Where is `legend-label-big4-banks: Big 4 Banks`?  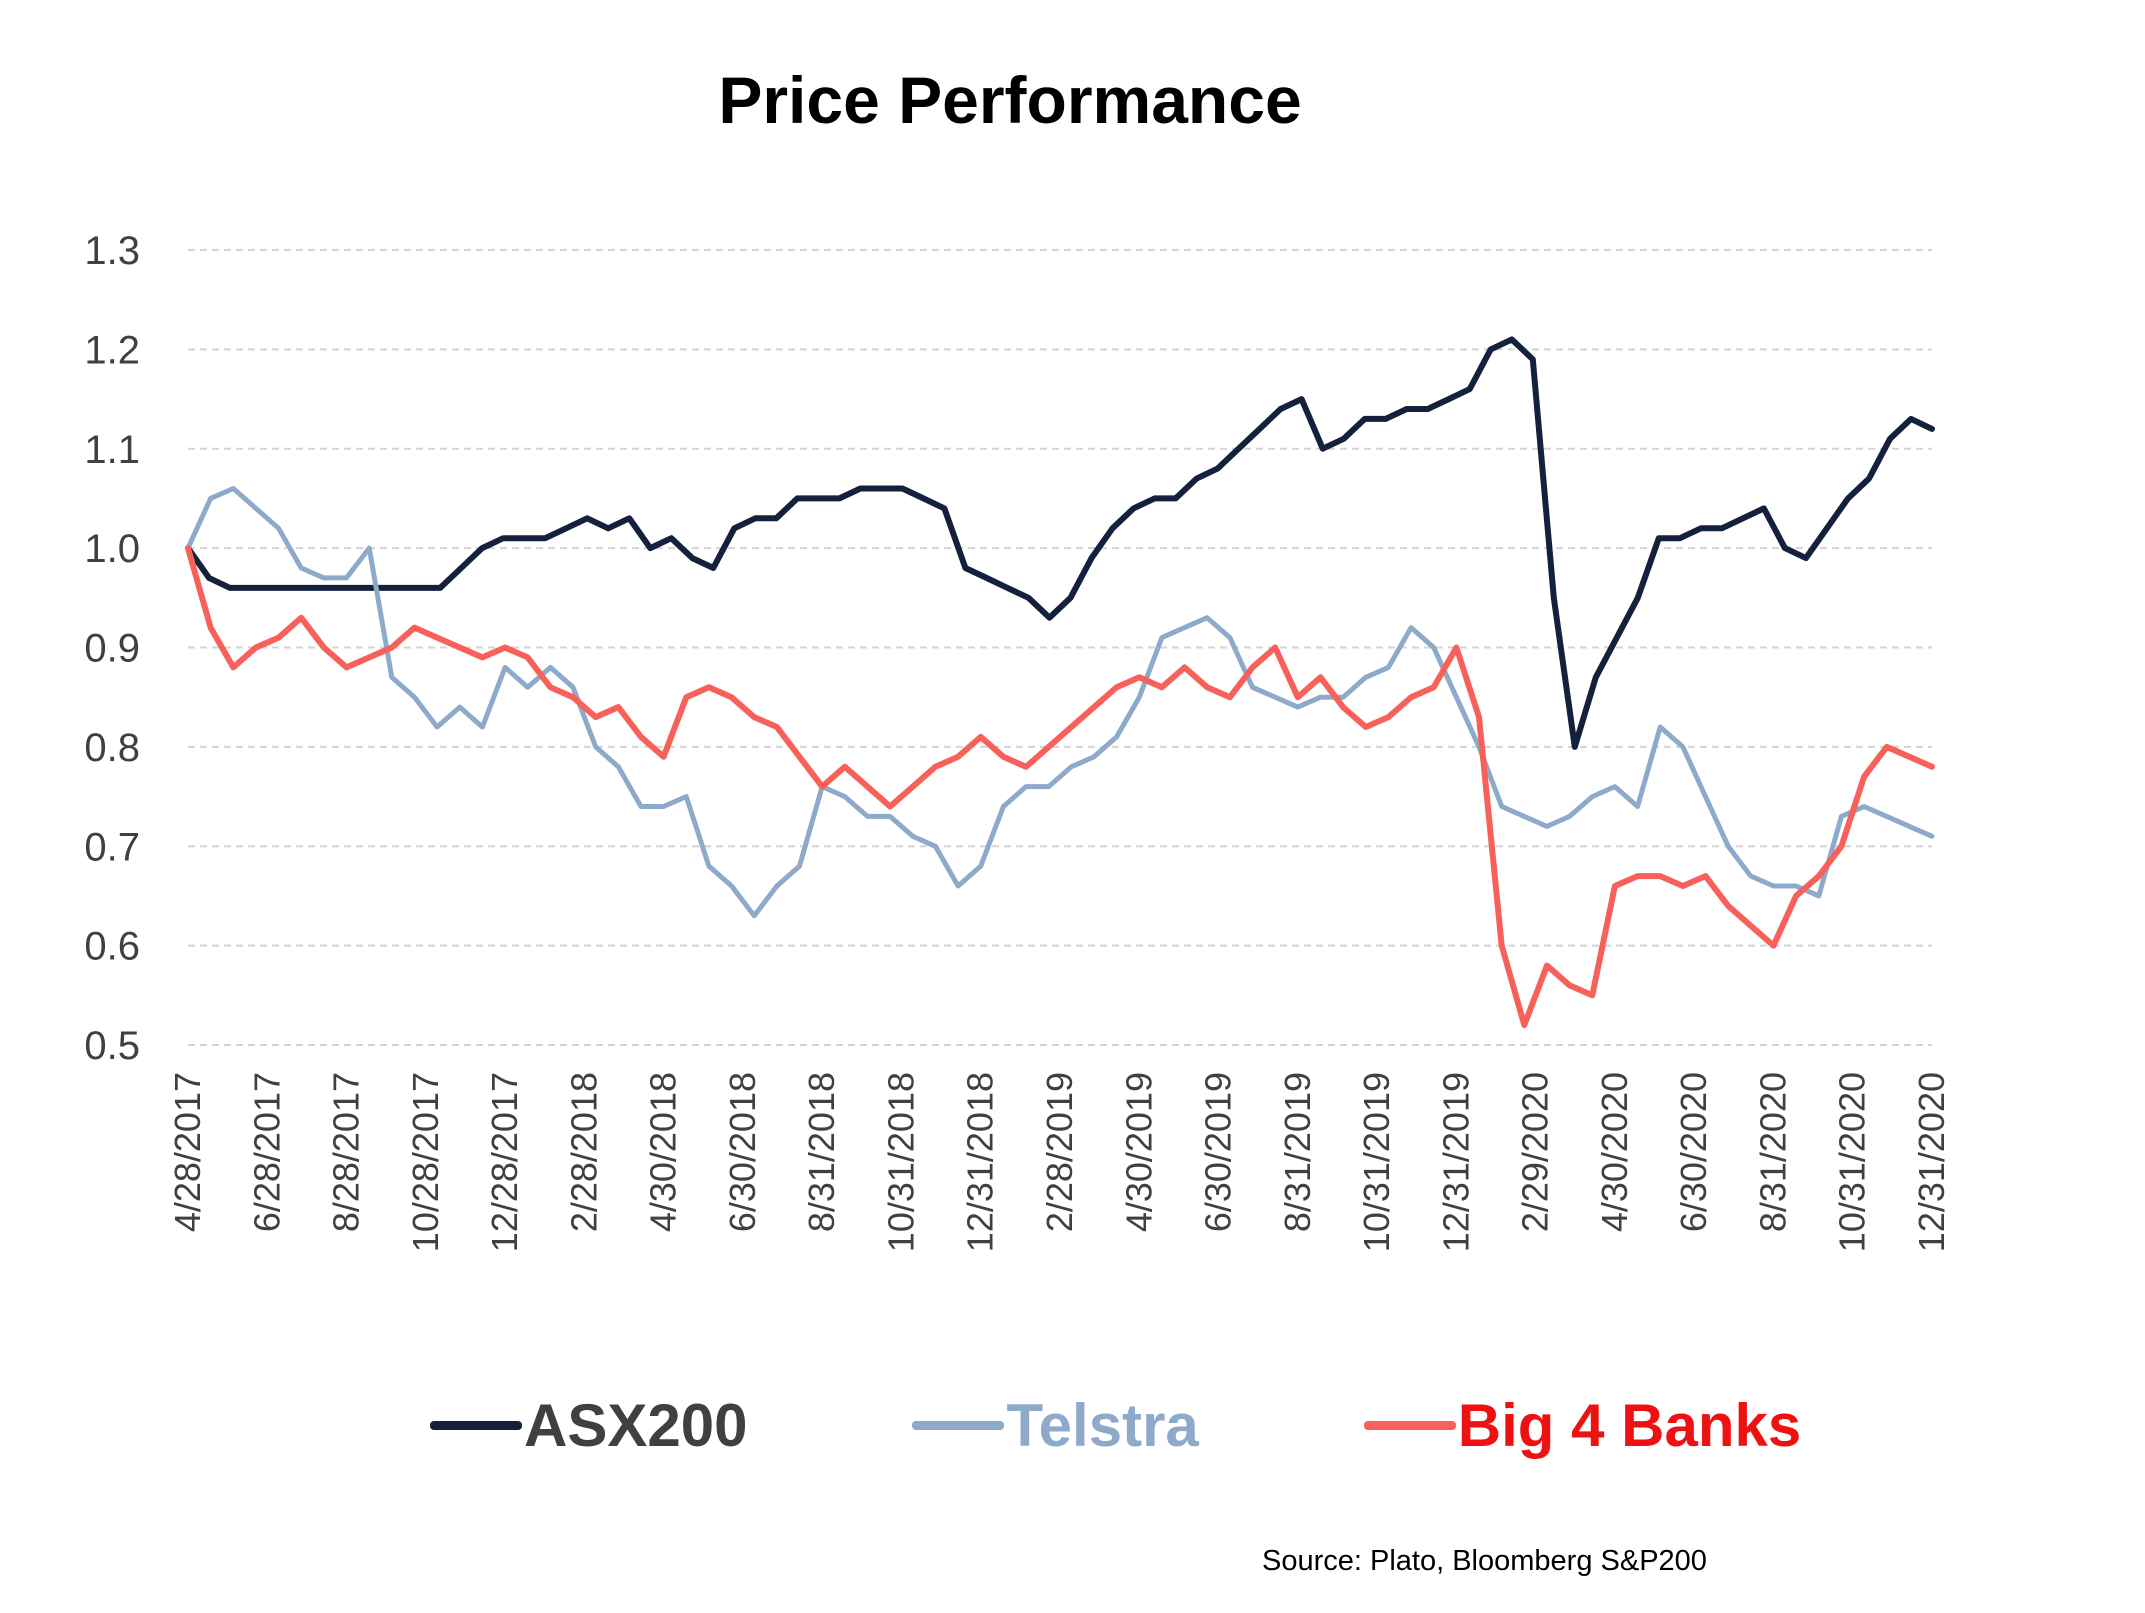
legend-label-big4-banks: Big 4 Banks is located at coordinates (1629, 1425).